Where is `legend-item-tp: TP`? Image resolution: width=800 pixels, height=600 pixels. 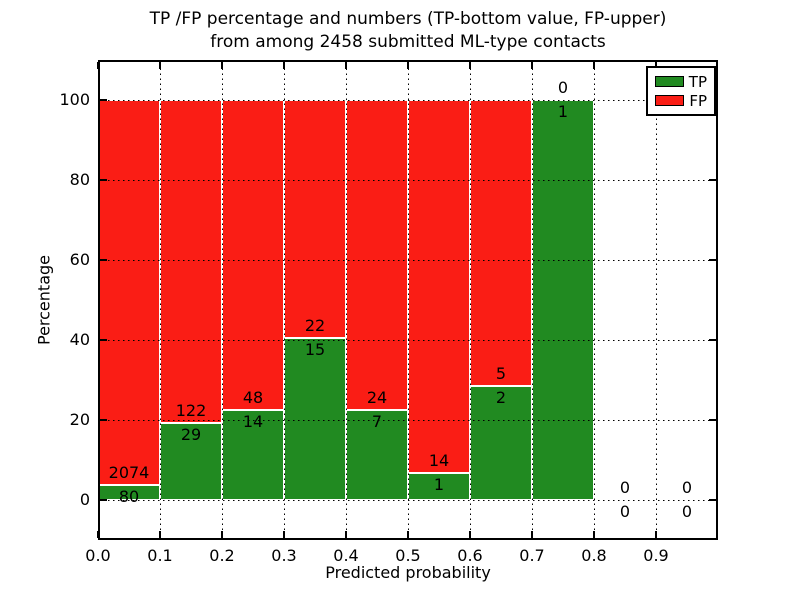
legend-item-tp: TP is located at coordinates (681, 81).